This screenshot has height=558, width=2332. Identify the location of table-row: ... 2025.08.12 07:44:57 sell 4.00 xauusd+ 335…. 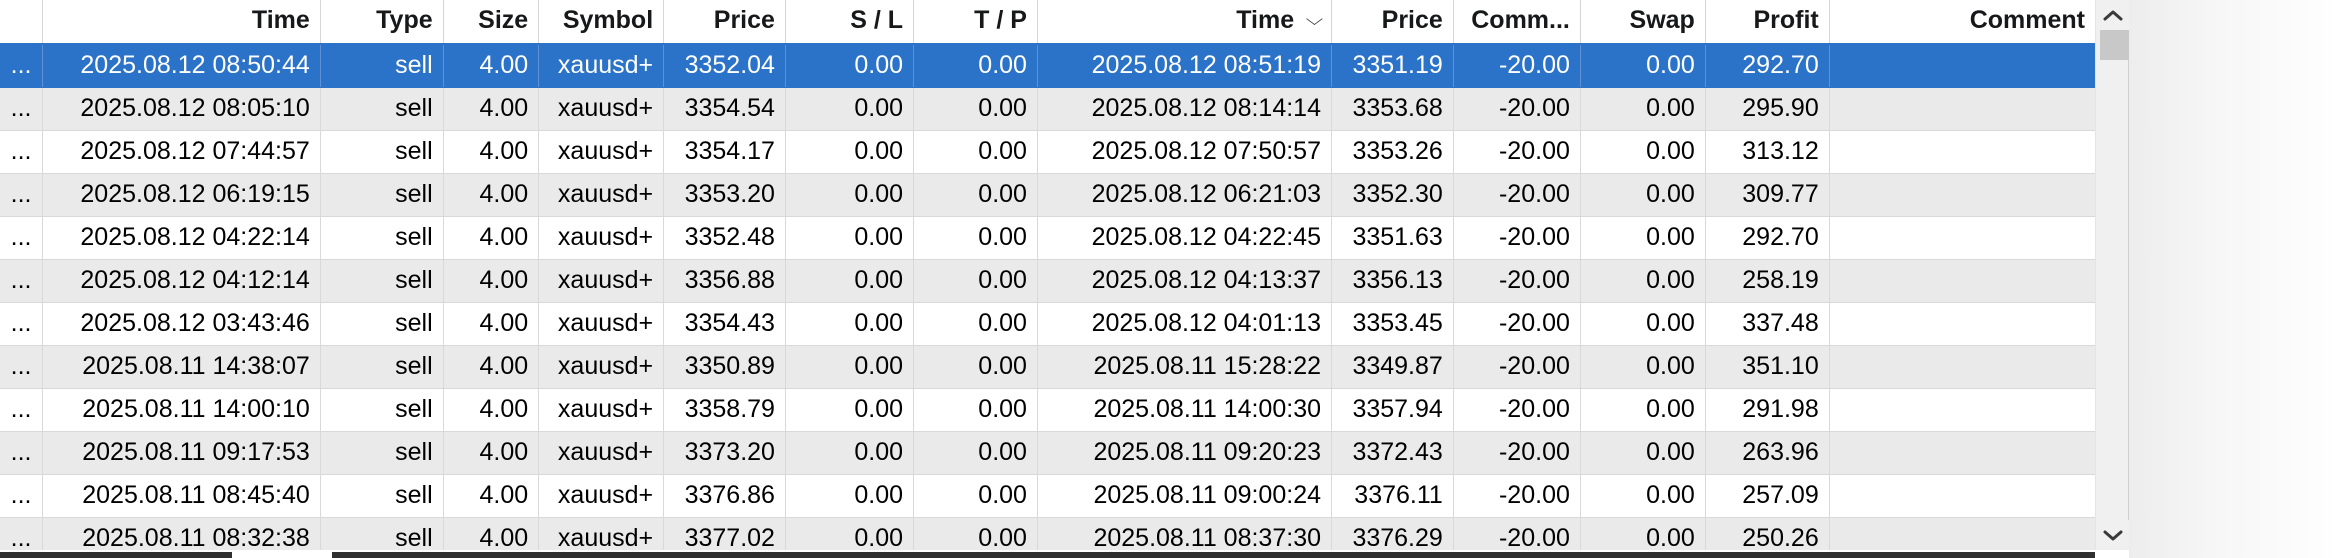
(1047, 152).